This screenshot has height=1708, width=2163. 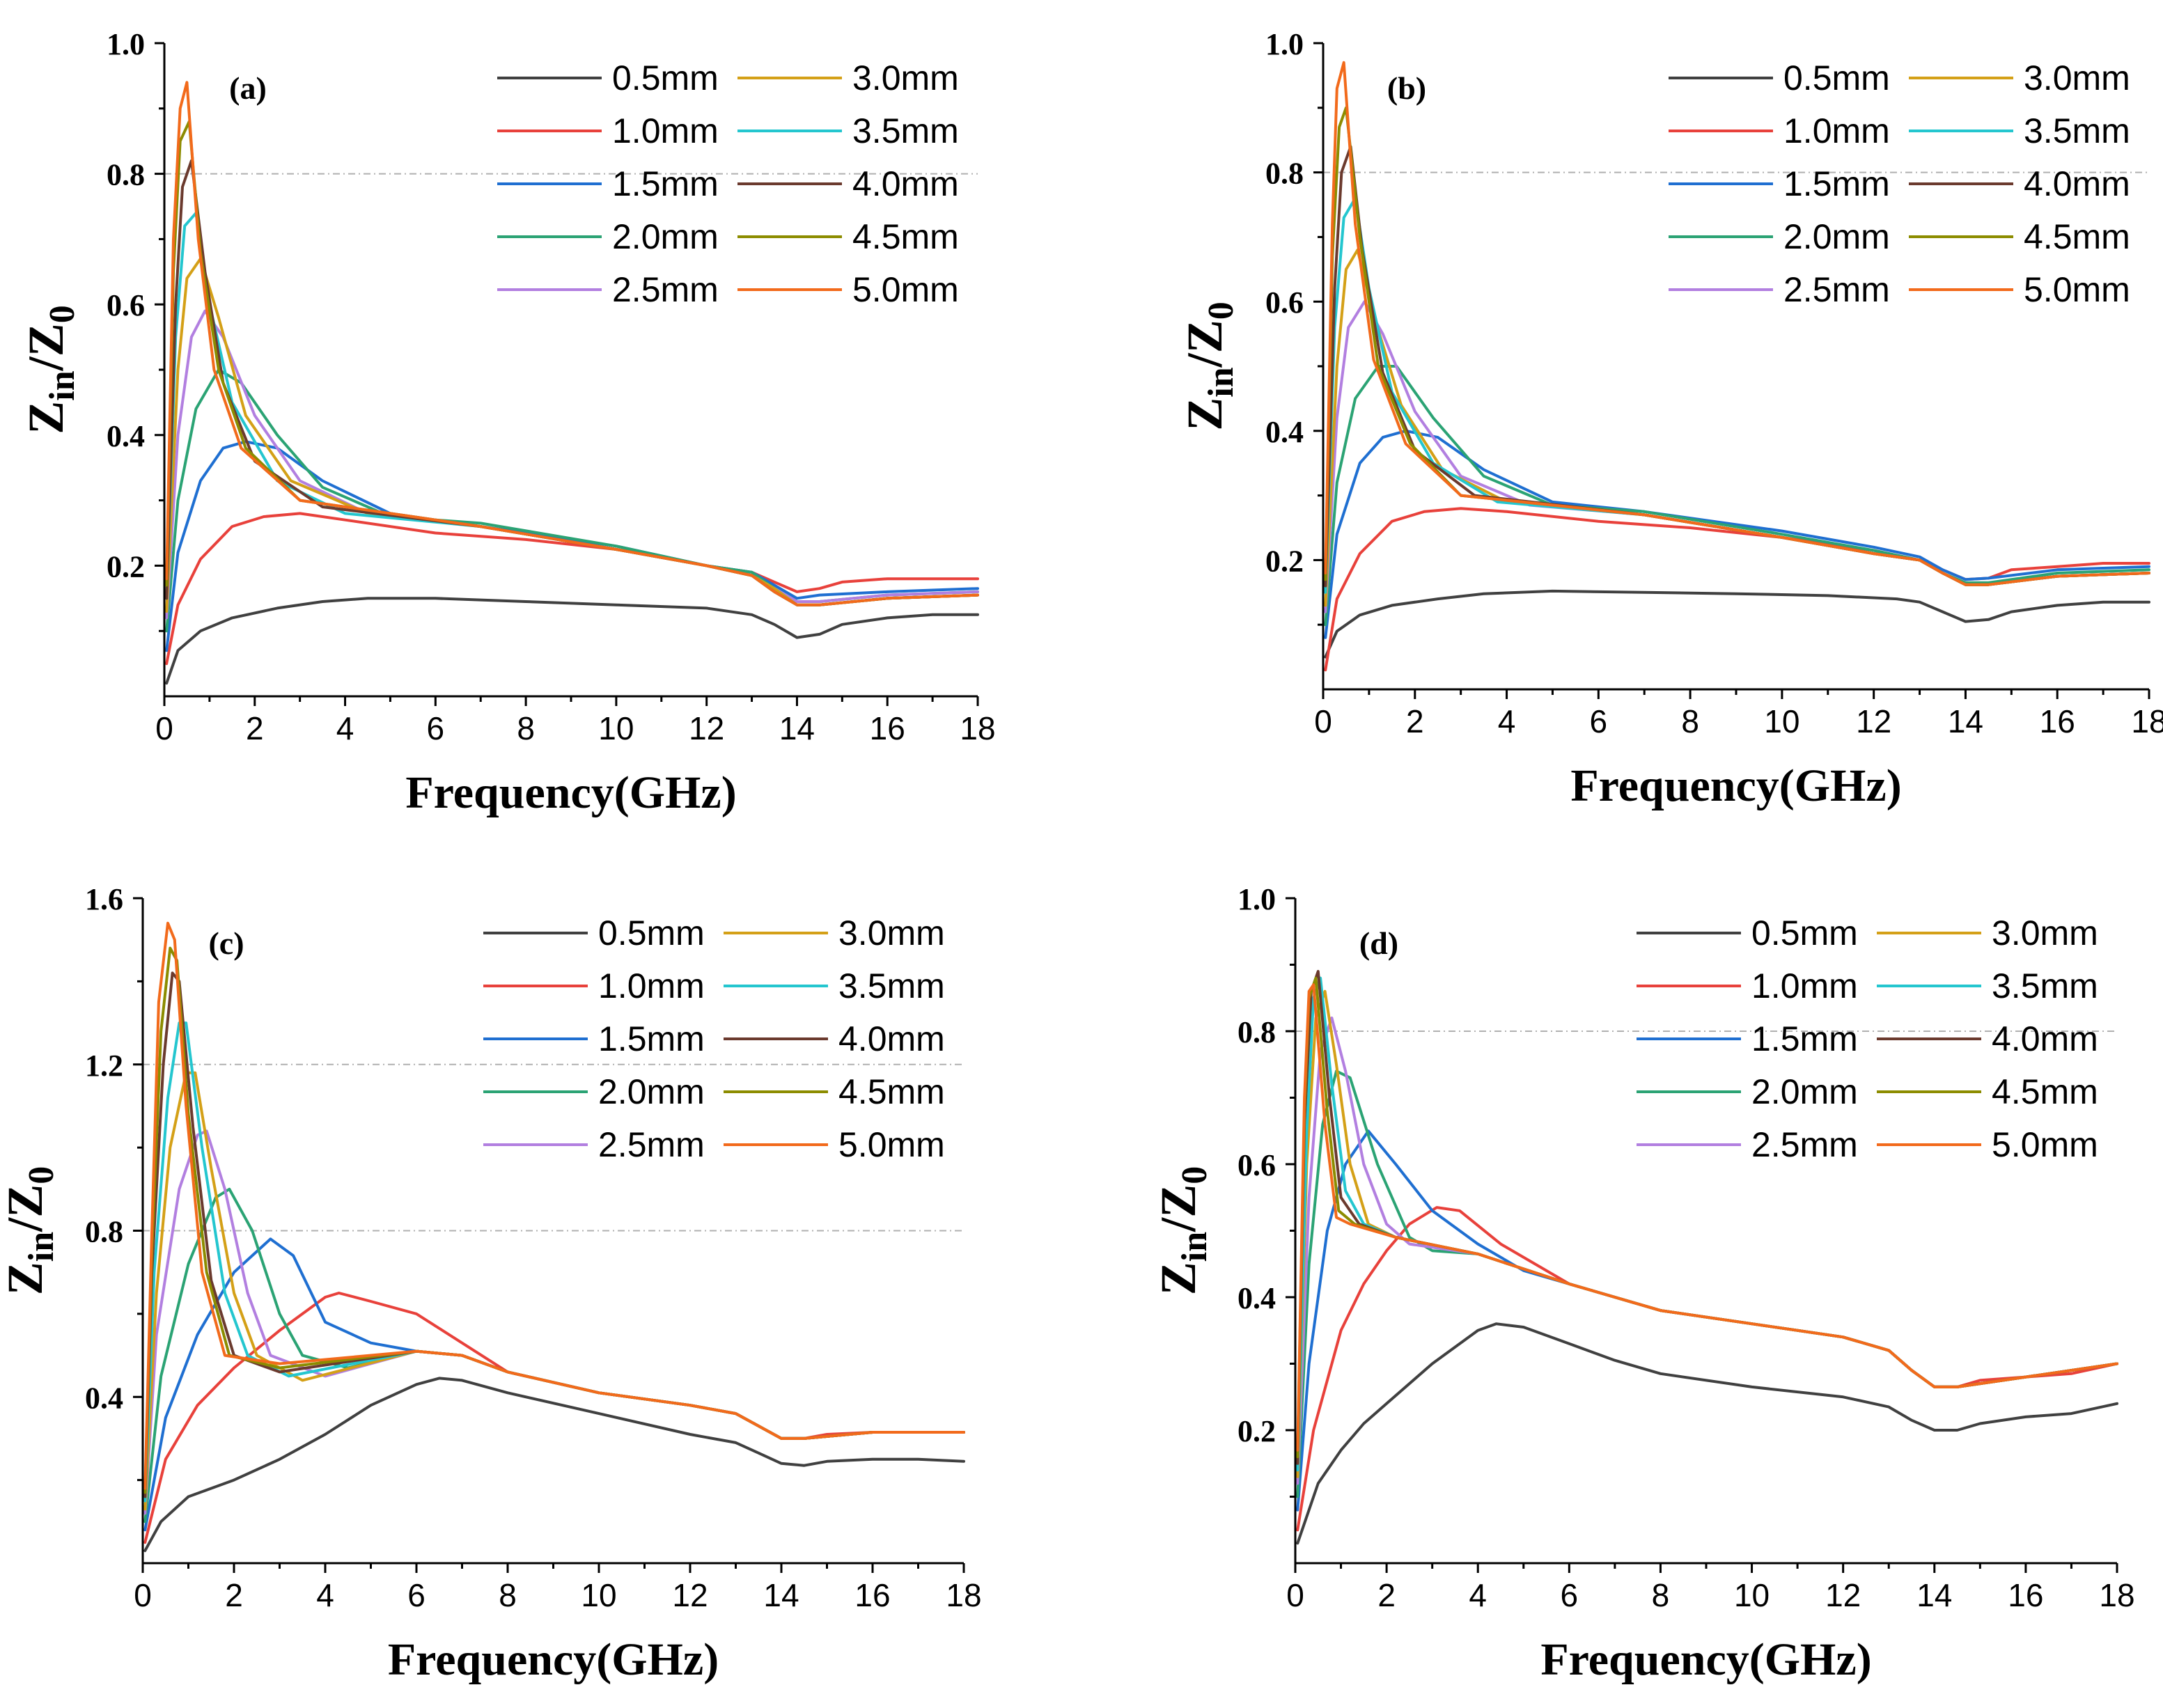 I want to click on y-tick-label: 1.2, so click(x=104, y=1066).